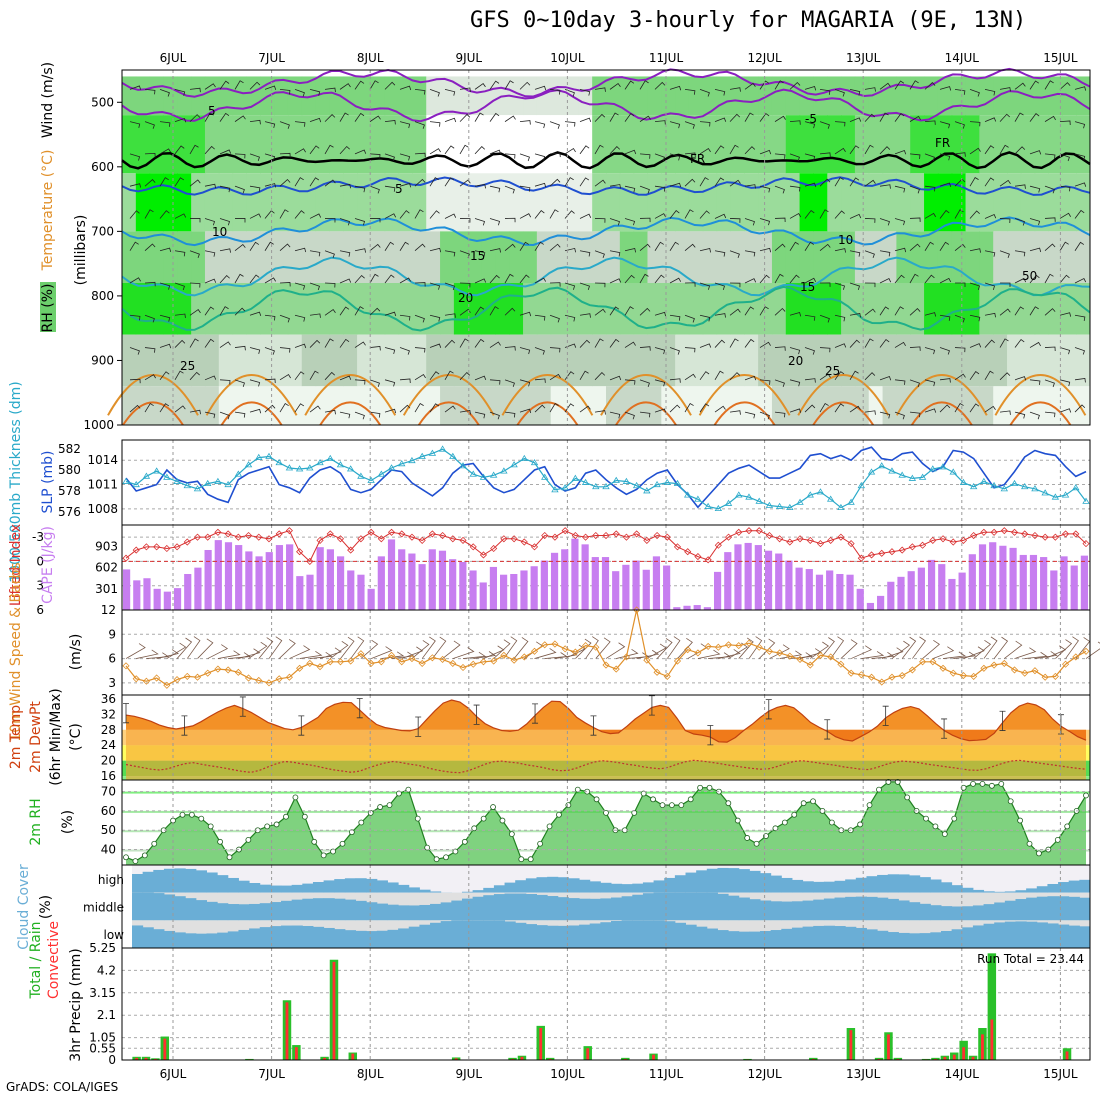 The width and height of the screenshot is (1100, 1100). I want to click on precip-convective-bar, so click(353, 1056).